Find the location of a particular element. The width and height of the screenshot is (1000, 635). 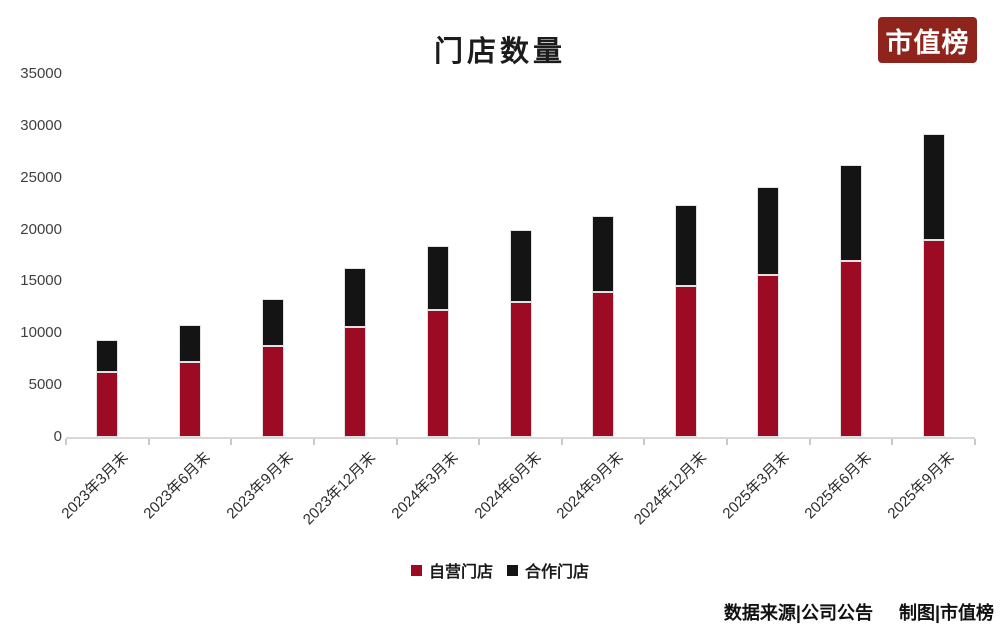

chart-title: 门店数量 is located at coordinates (499, 52).